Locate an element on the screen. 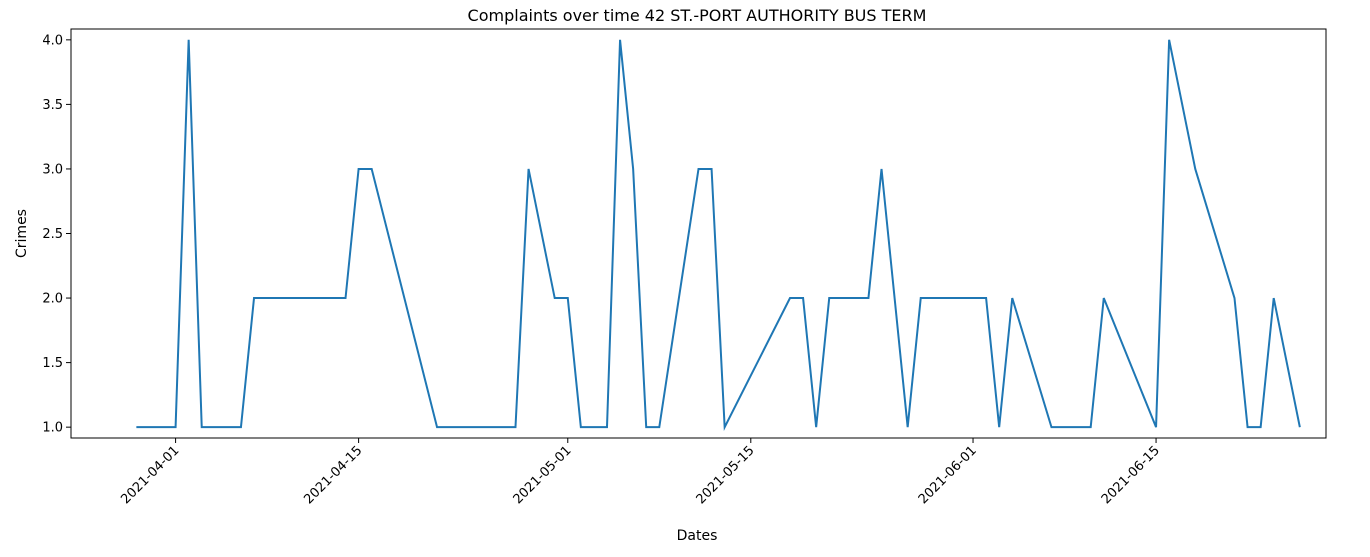  x-tick-label: 2021-05-01 is located at coordinates (543, 475).